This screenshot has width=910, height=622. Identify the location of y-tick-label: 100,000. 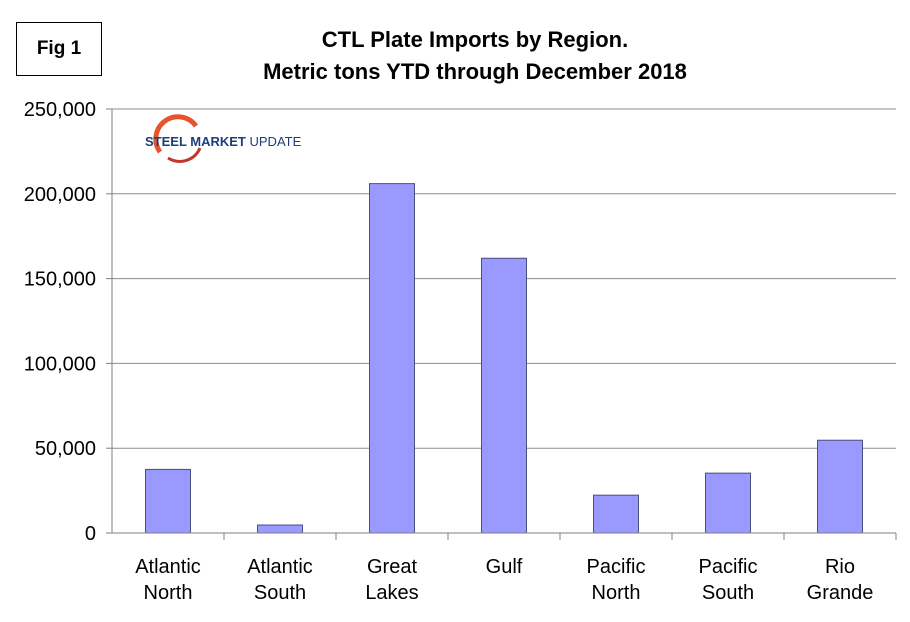
(60, 364).